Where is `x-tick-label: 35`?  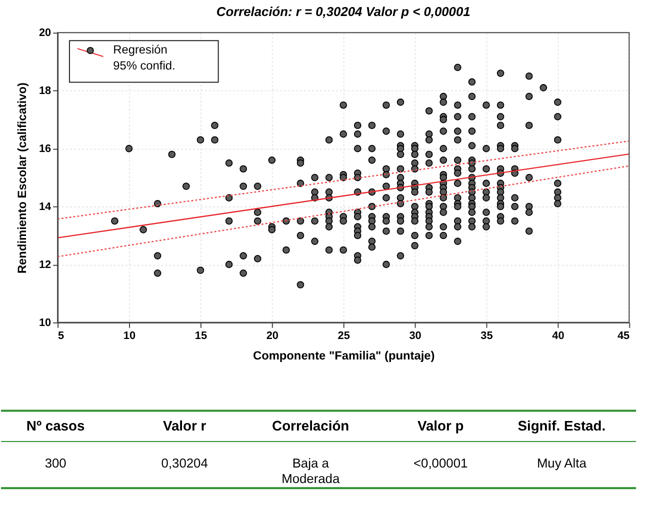 x-tick-label: 35 is located at coordinates (486, 336).